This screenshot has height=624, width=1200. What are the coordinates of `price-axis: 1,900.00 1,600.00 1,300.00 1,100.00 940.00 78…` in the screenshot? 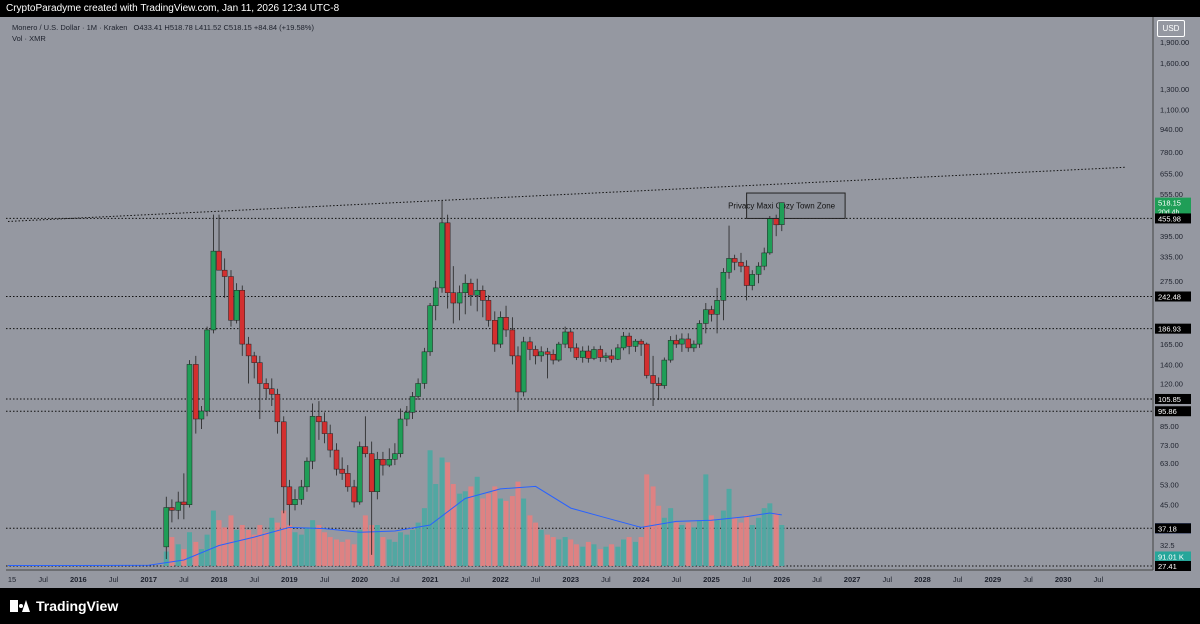 It's located at (1170, 294).